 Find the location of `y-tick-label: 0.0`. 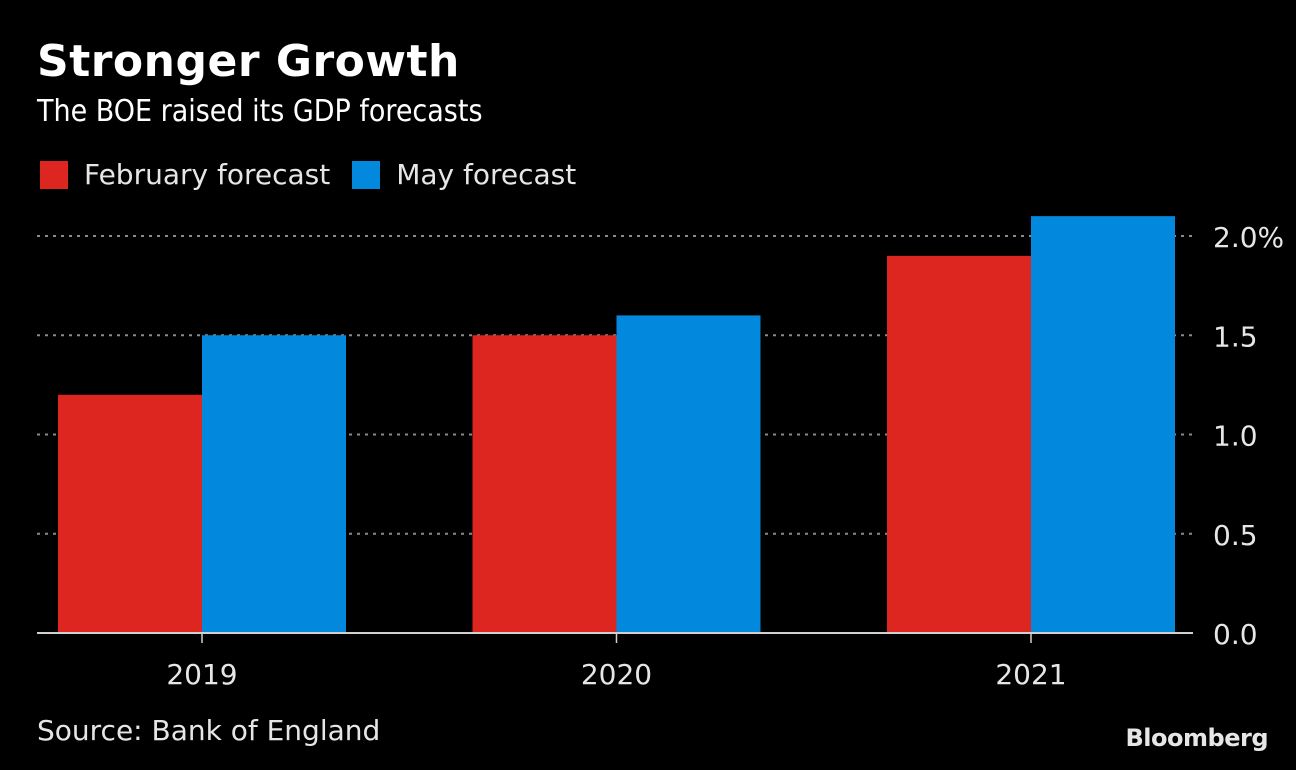

y-tick-label: 0.0 is located at coordinates (1235, 634).